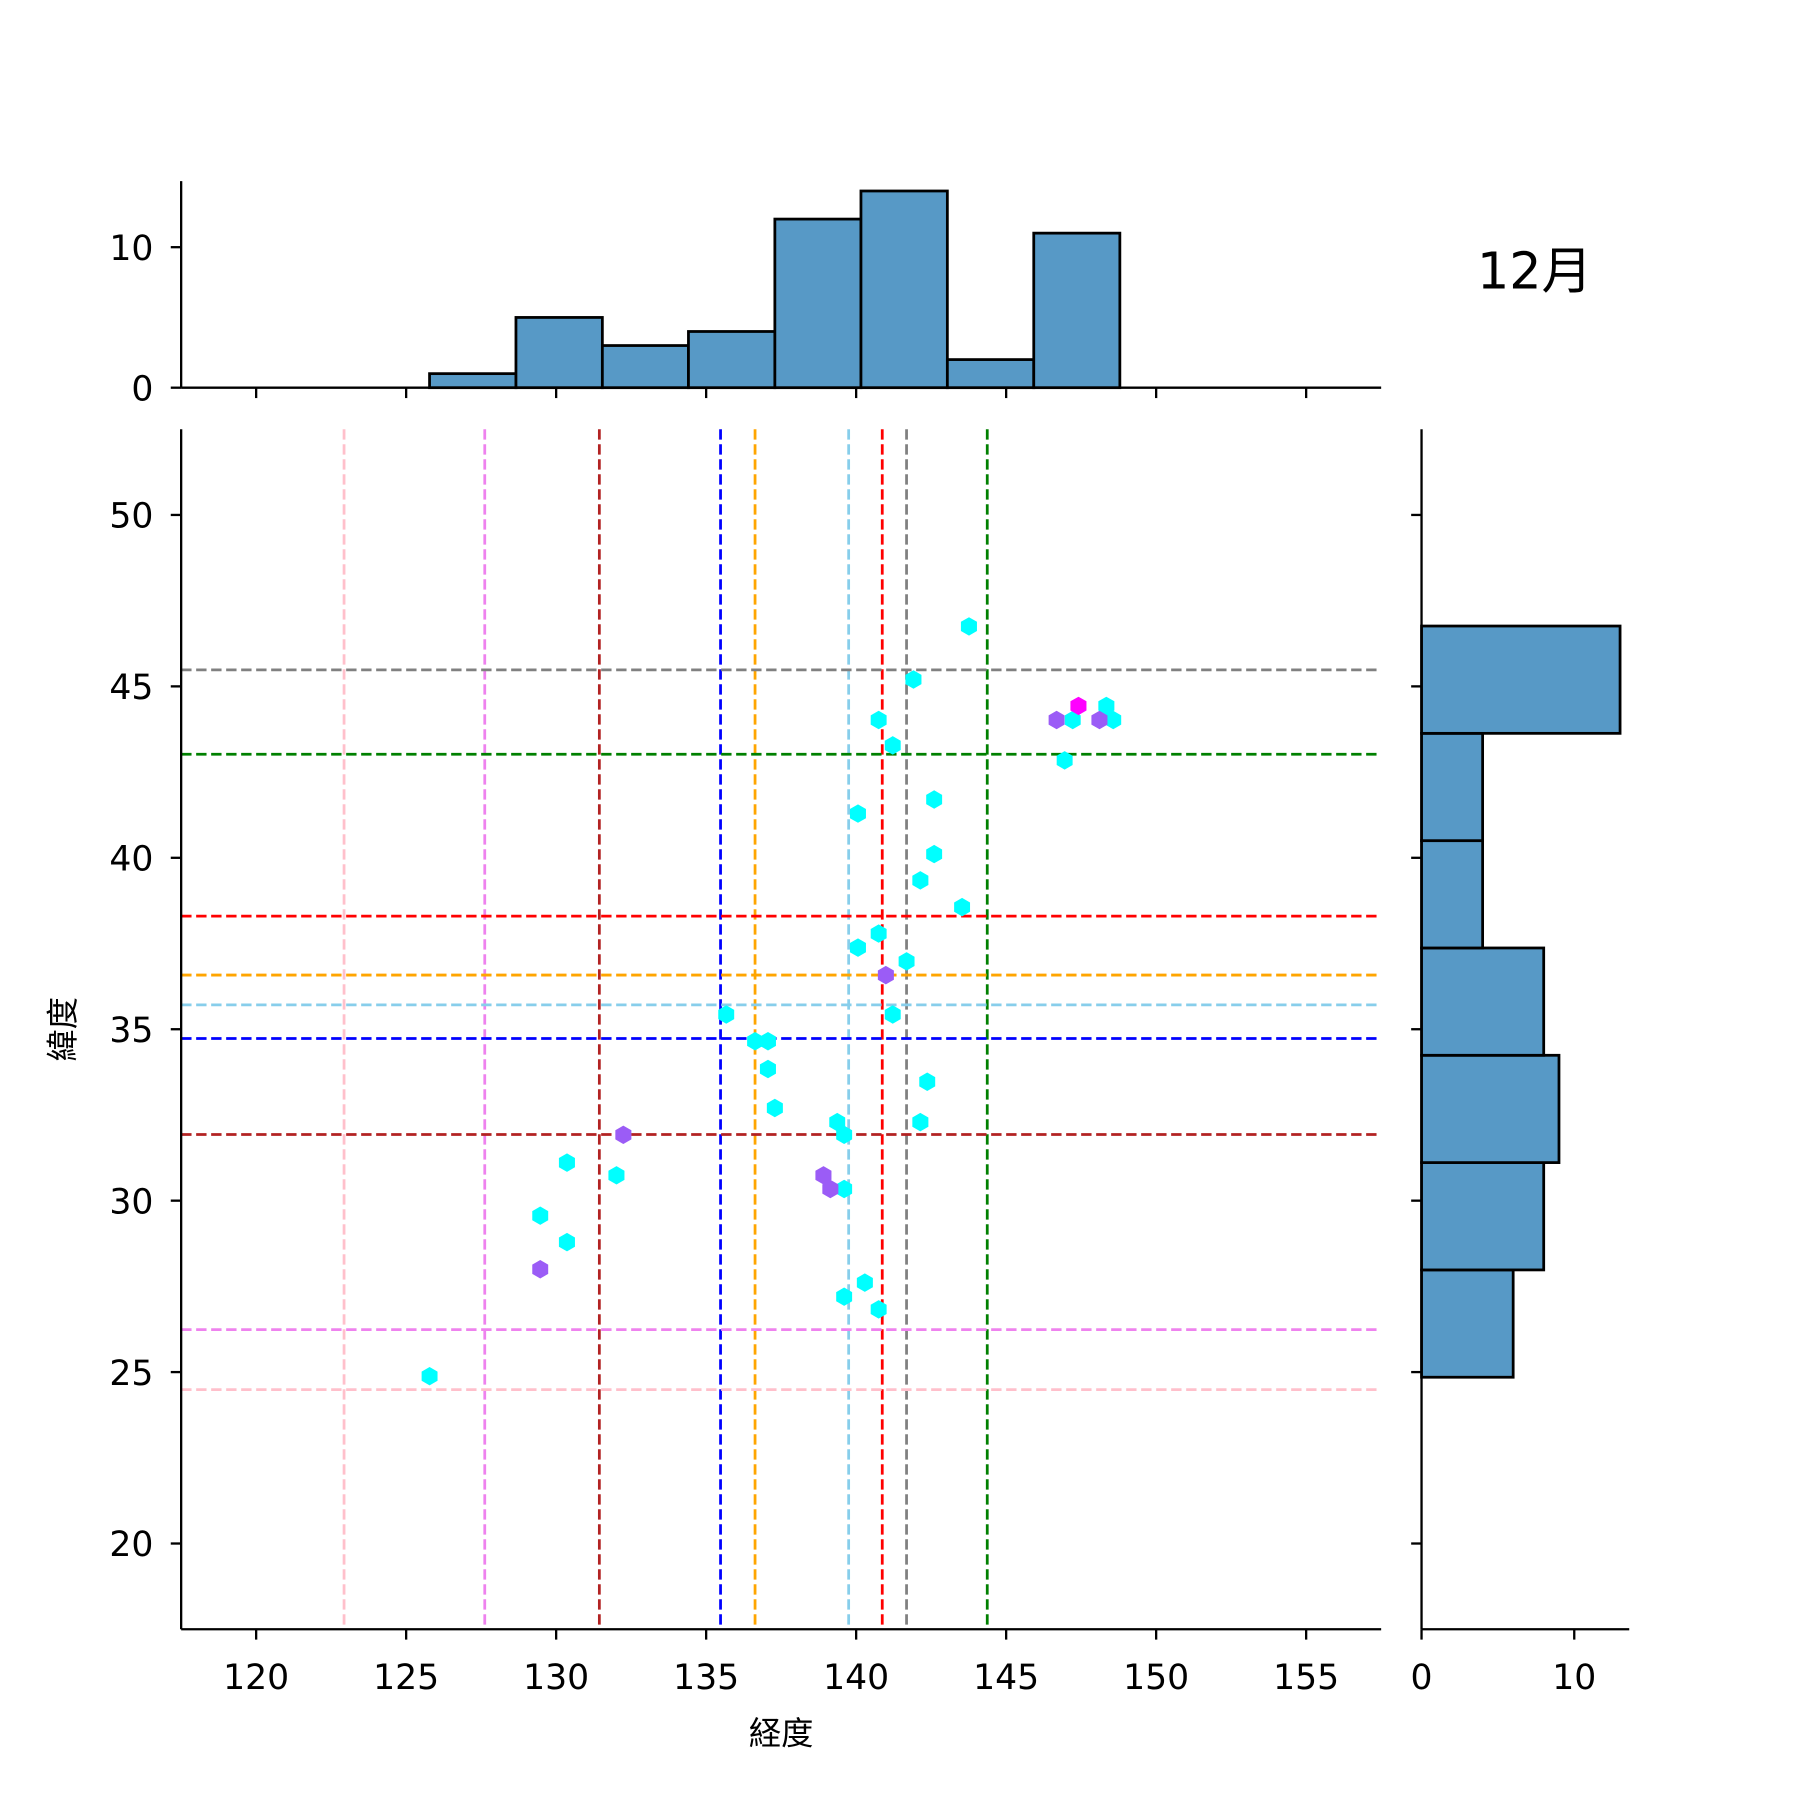  I want to click on x-tick-label: 130, so click(556, 1678).